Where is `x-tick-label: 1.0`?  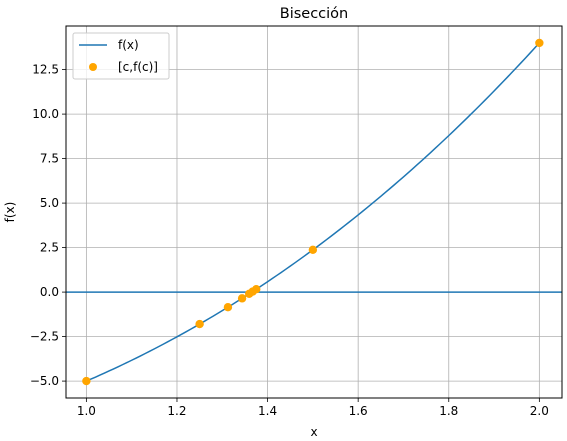 x-tick-label: 1.0 is located at coordinates (86, 411).